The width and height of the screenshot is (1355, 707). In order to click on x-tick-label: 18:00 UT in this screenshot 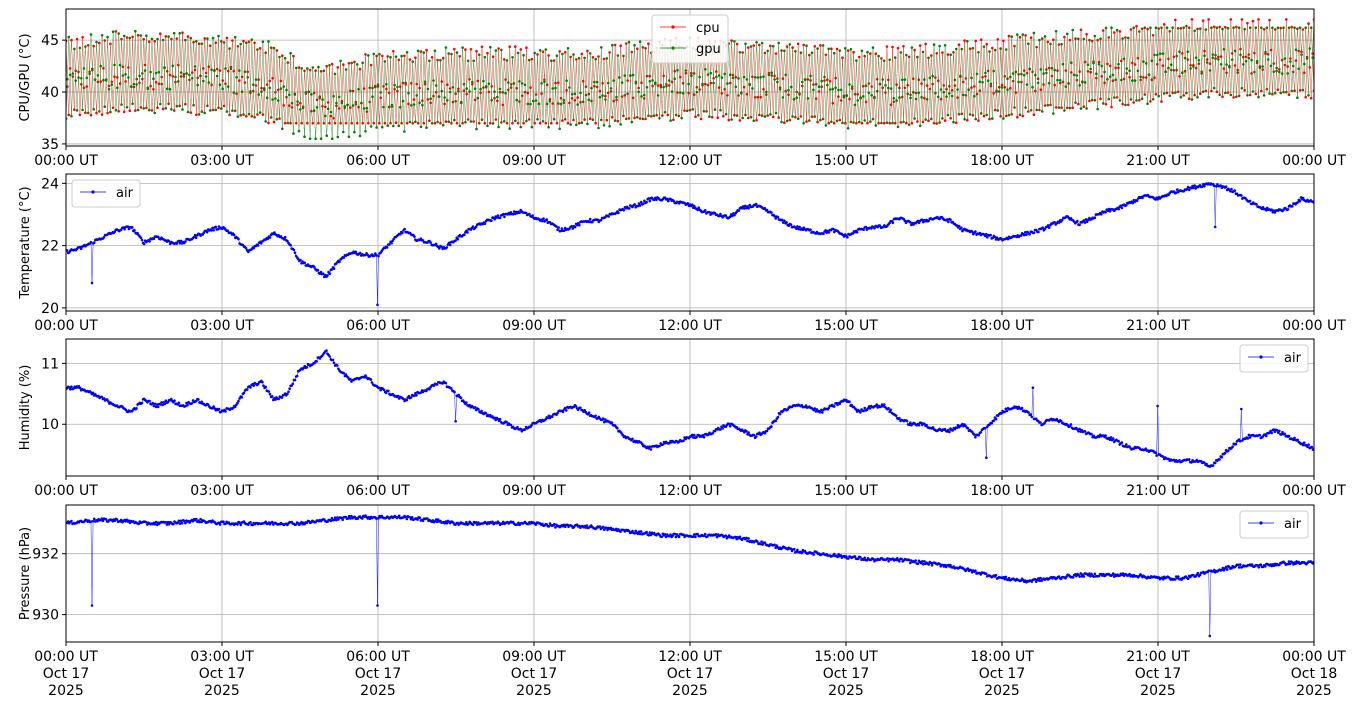, I will do `click(1002, 326)`.